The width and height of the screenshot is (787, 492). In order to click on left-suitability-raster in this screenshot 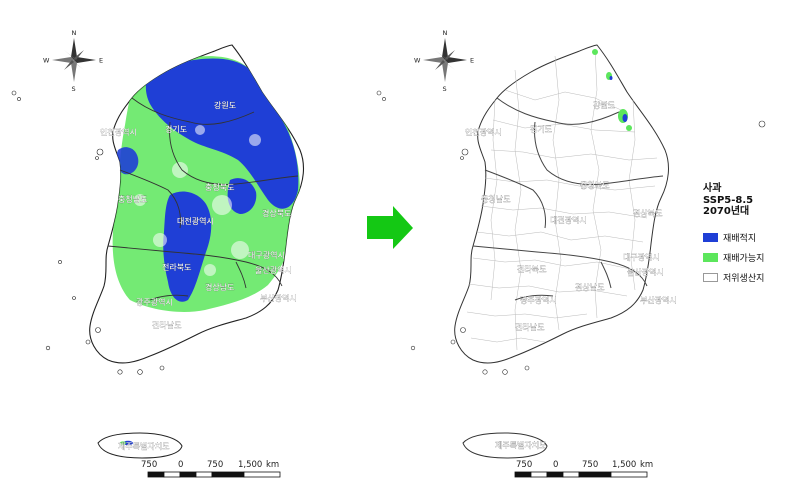, I will do `click(206, 184)`.